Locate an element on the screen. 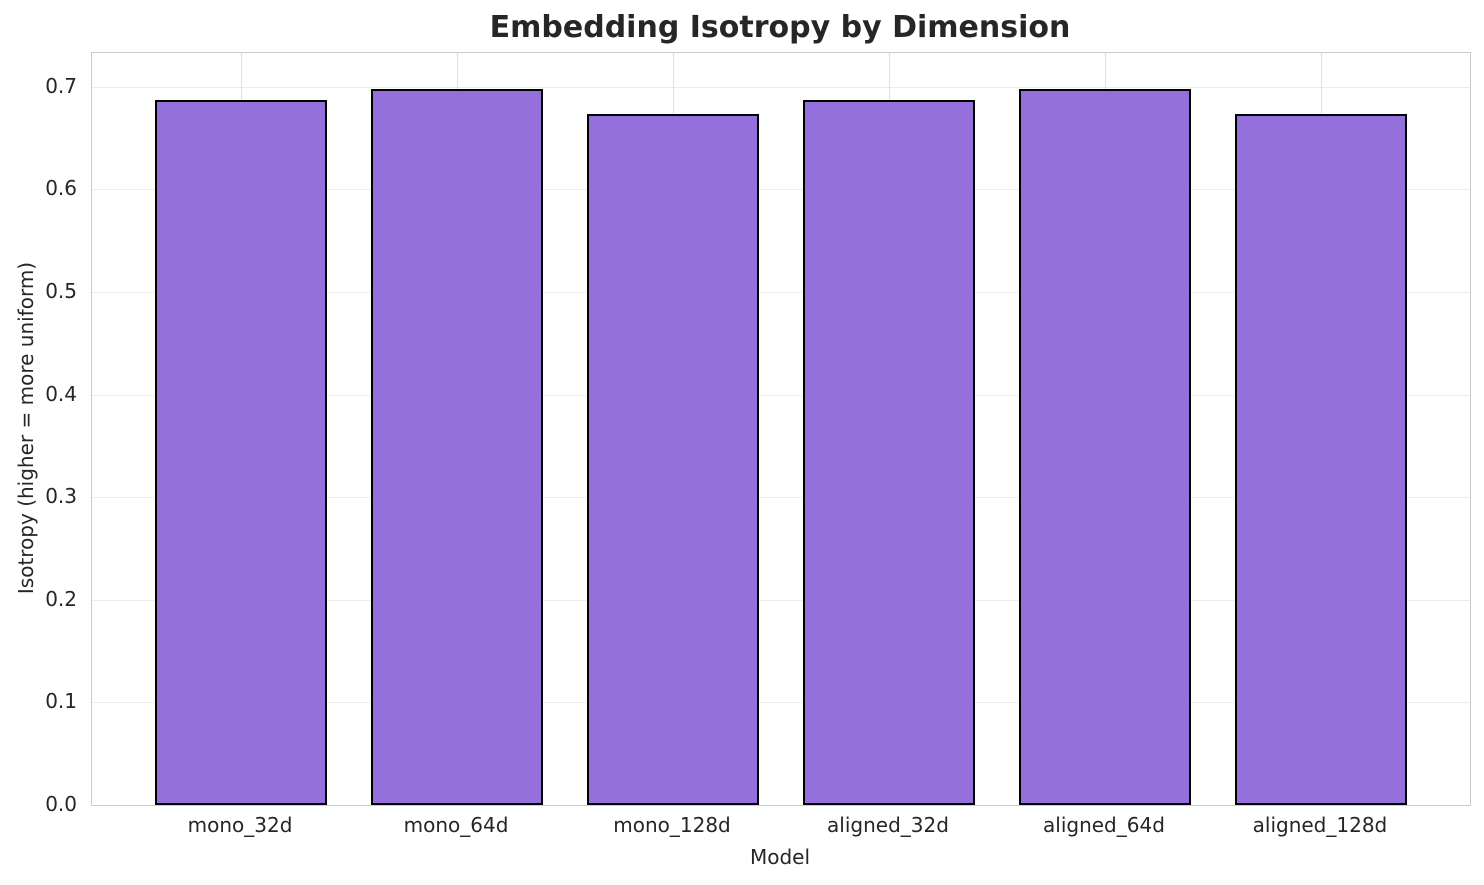  x-tick-label-aligned_32d: aligned_32d is located at coordinates (888, 825).